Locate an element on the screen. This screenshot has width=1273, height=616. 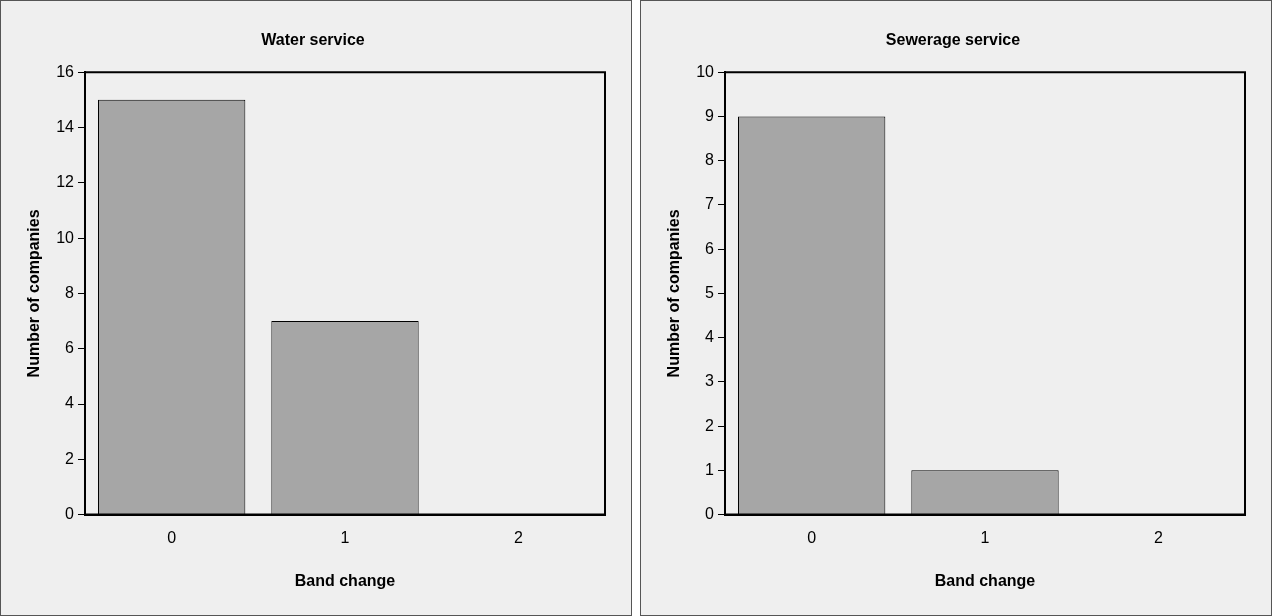
y-tick-label: 9 is located at coordinates (710, 115).